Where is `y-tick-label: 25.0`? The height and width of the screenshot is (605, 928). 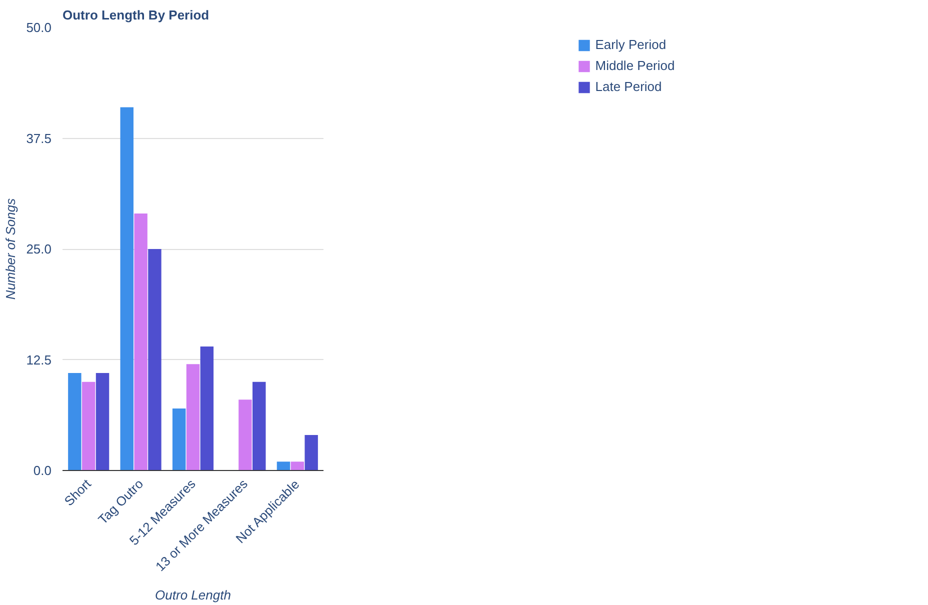 y-tick-label: 25.0 is located at coordinates (39, 249).